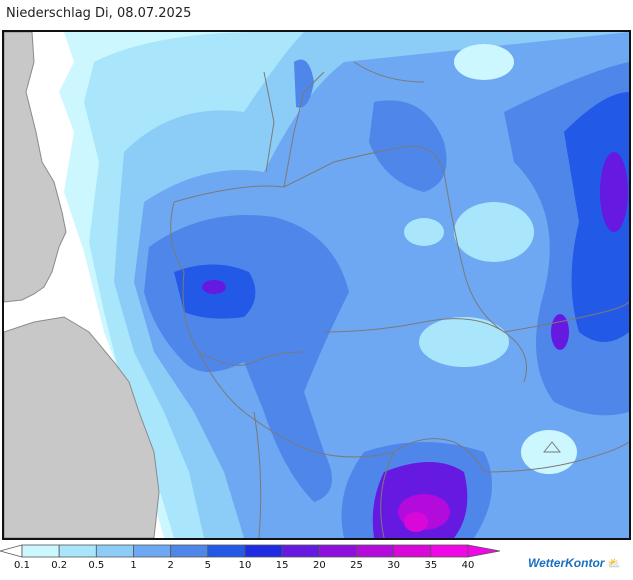 This screenshot has width=633, height=580. I want to click on sweden-coast, so click(389, 72).